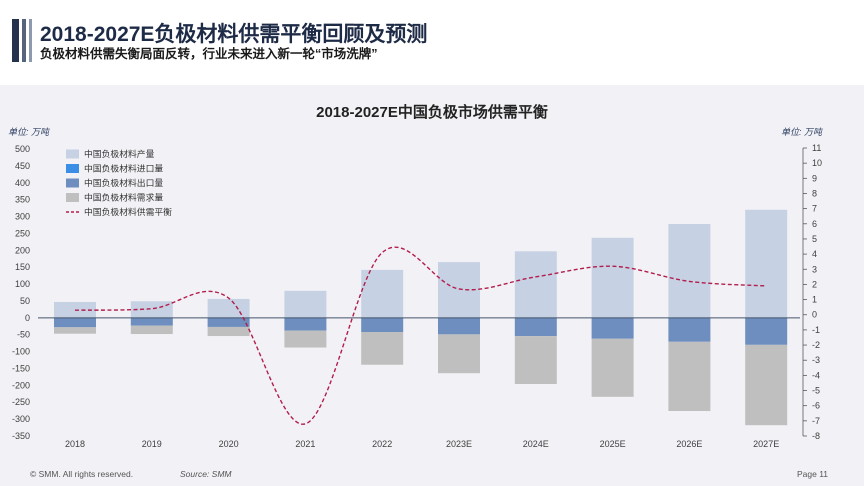 This screenshot has height=486, width=864. What do you see at coordinates (305, 444) in the screenshot?
I see `x-tick-label: 2021` at bounding box center [305, 444].